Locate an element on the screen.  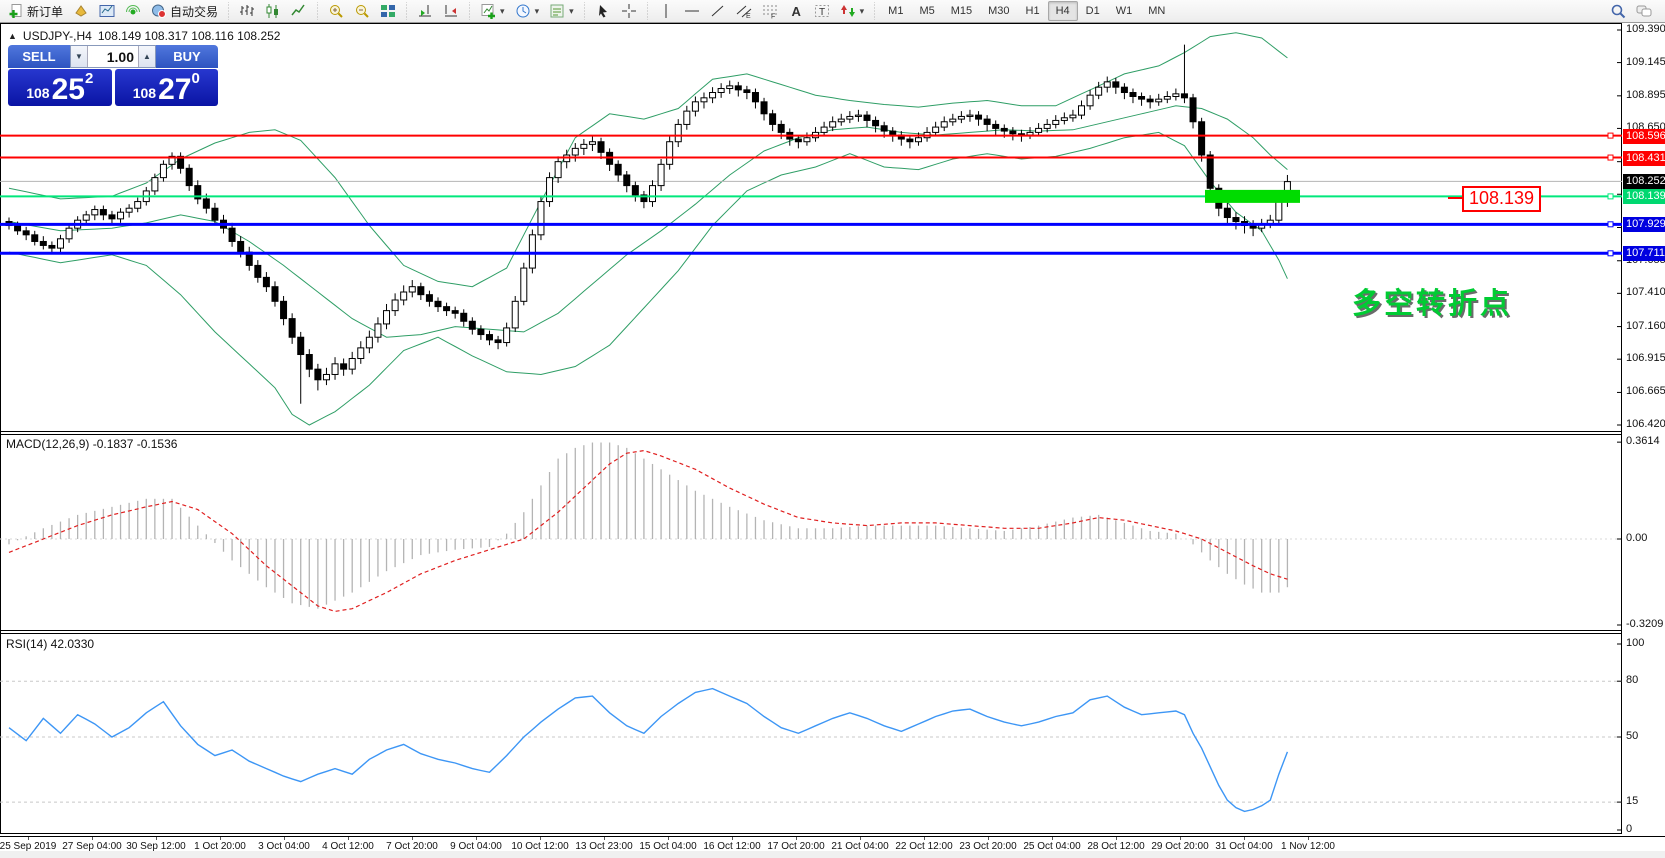
toolbar-group is located at coordinates (616, 11).